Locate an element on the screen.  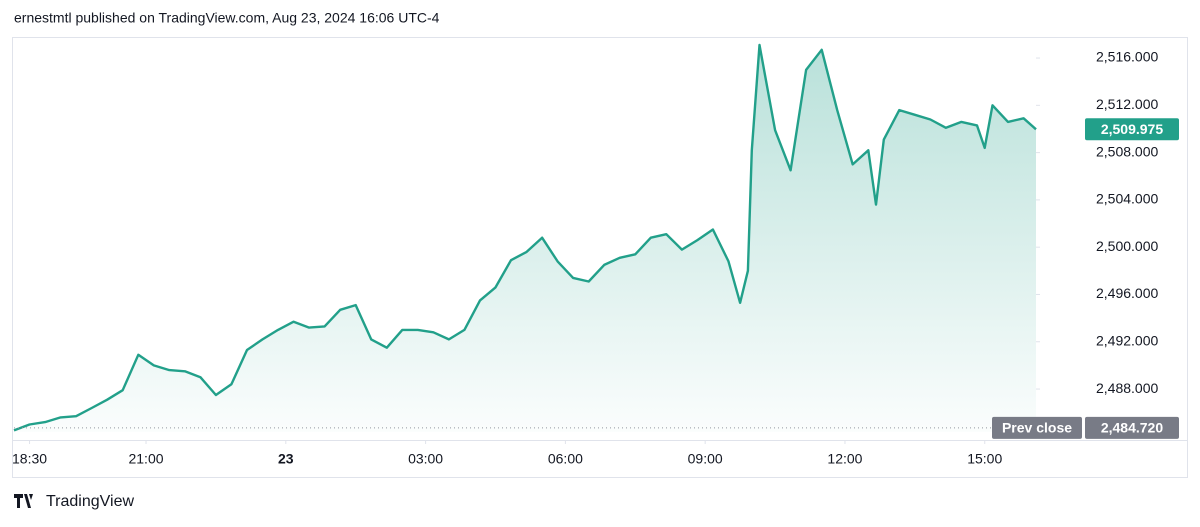
y-tick-label: 2,500.000 is located at coordinates (1127, 246).